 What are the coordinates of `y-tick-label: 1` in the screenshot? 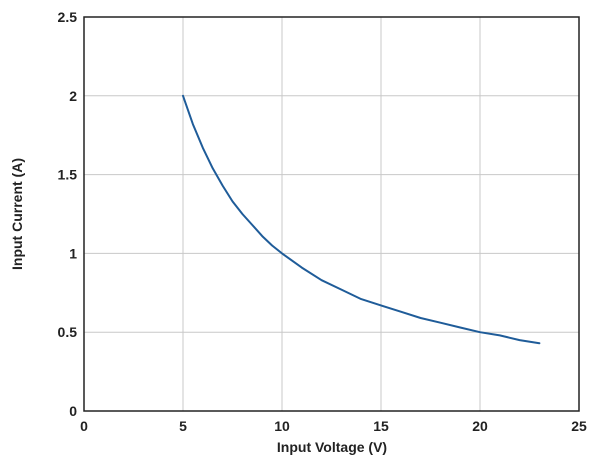 It's located at (73, 253).